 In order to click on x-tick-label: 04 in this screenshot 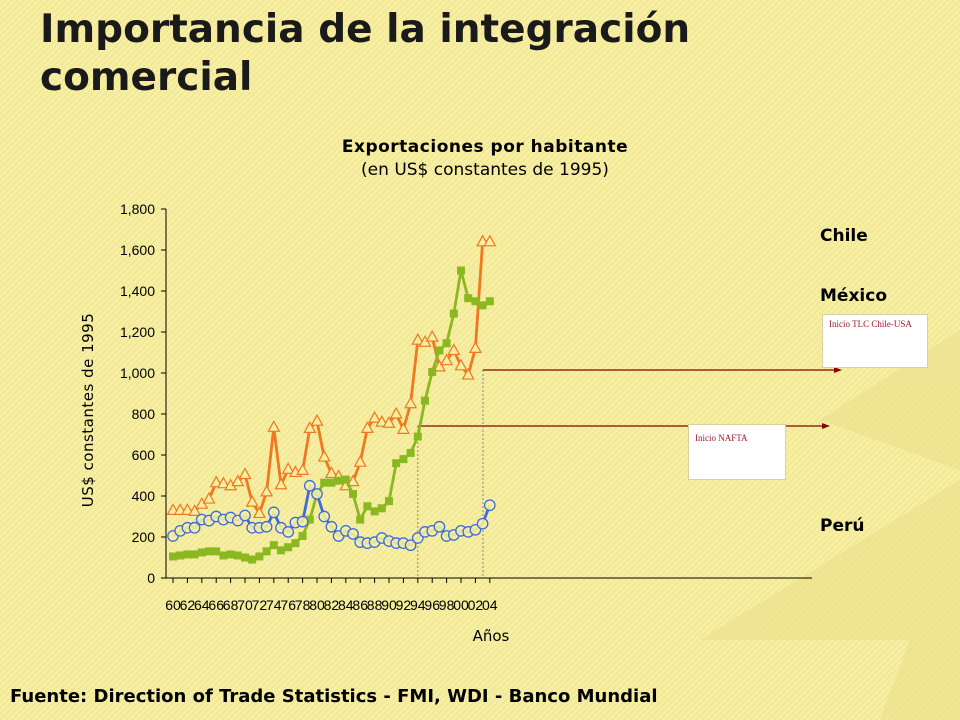, I will do `click(490, 605)`.